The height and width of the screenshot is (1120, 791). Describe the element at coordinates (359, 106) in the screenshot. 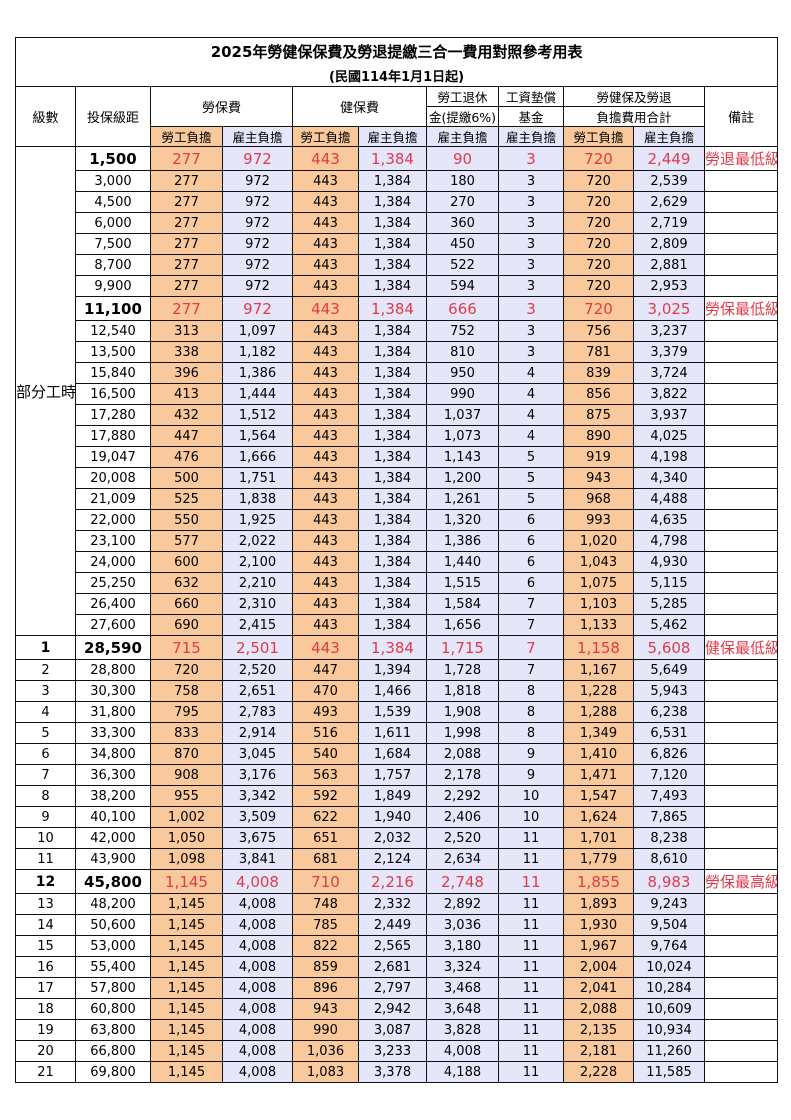

I see `header-health: 健保費` at that location.